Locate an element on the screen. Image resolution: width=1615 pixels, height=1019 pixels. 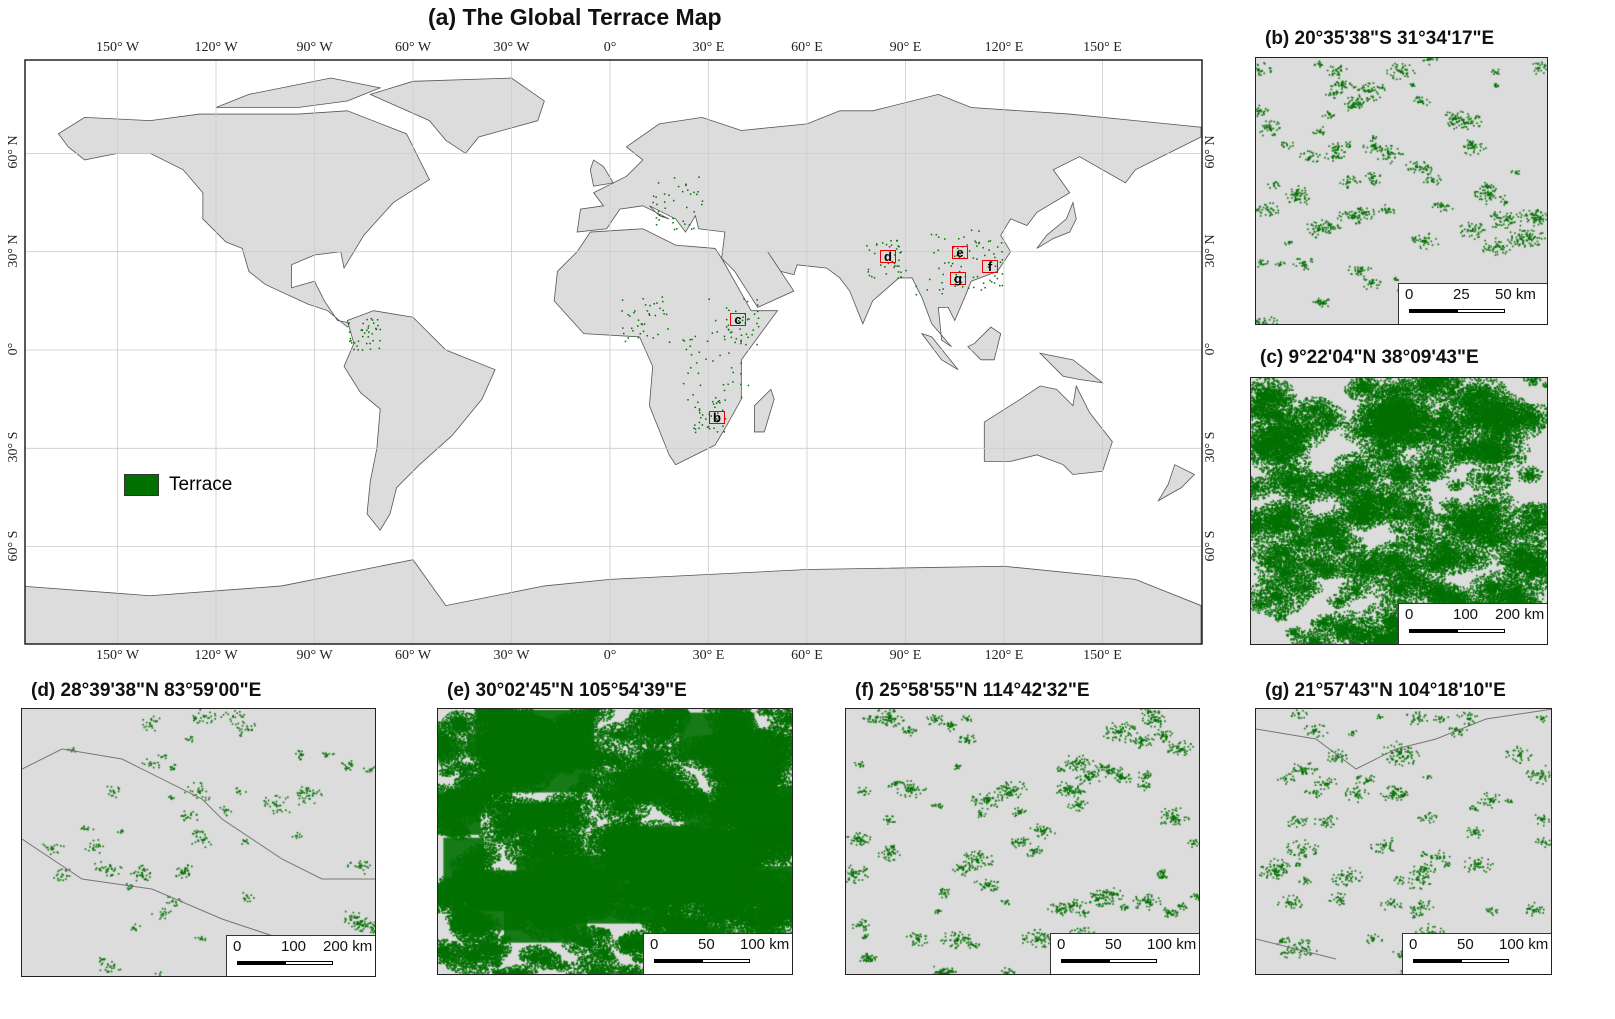
location-marker-f: f is located at coordinates (990, 266).